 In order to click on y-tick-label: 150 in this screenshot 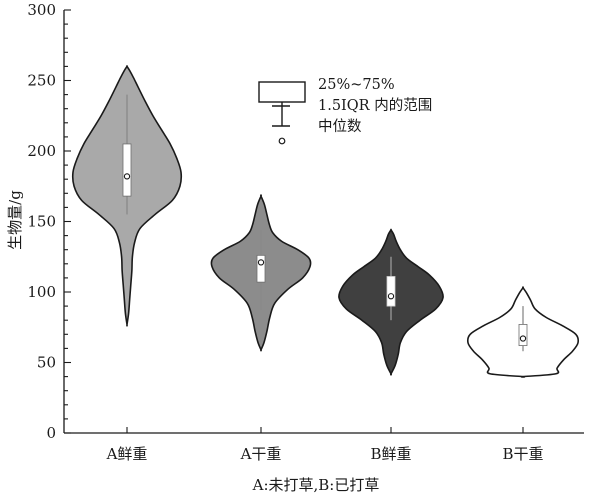, I will do `click(41, 222)`.